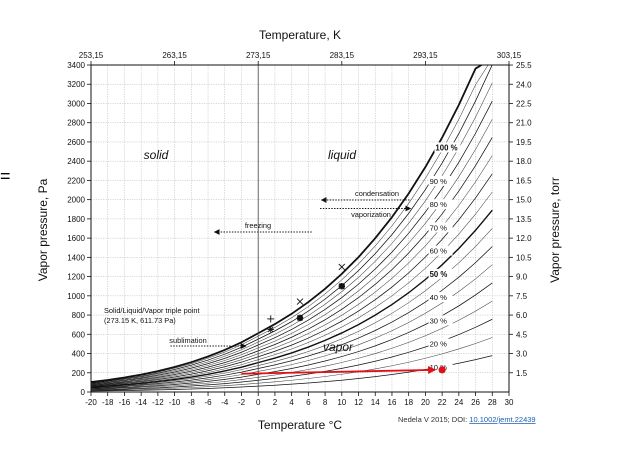 This screenshot has width=628, height=462. Describe the element at coordinates (433, 419) in the screenshot. I see `citation-text: Nedela V 2015; DOI:` at that location.